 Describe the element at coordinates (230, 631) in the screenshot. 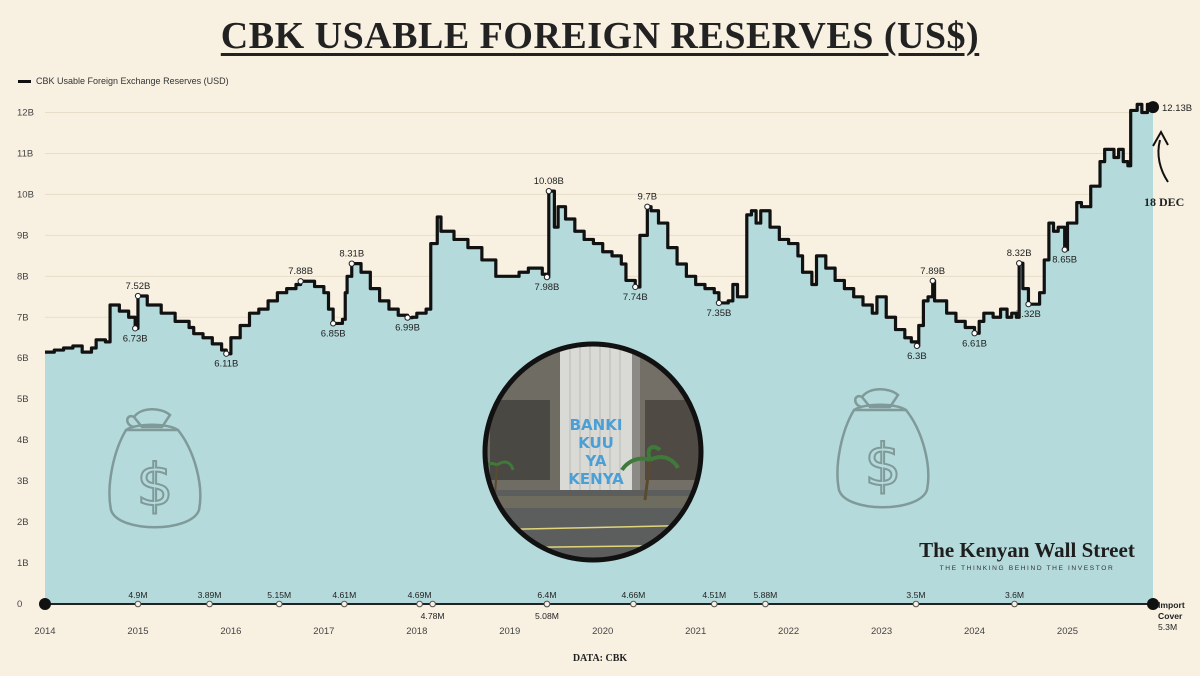

I see `x-tick-label: 2016` at that location.